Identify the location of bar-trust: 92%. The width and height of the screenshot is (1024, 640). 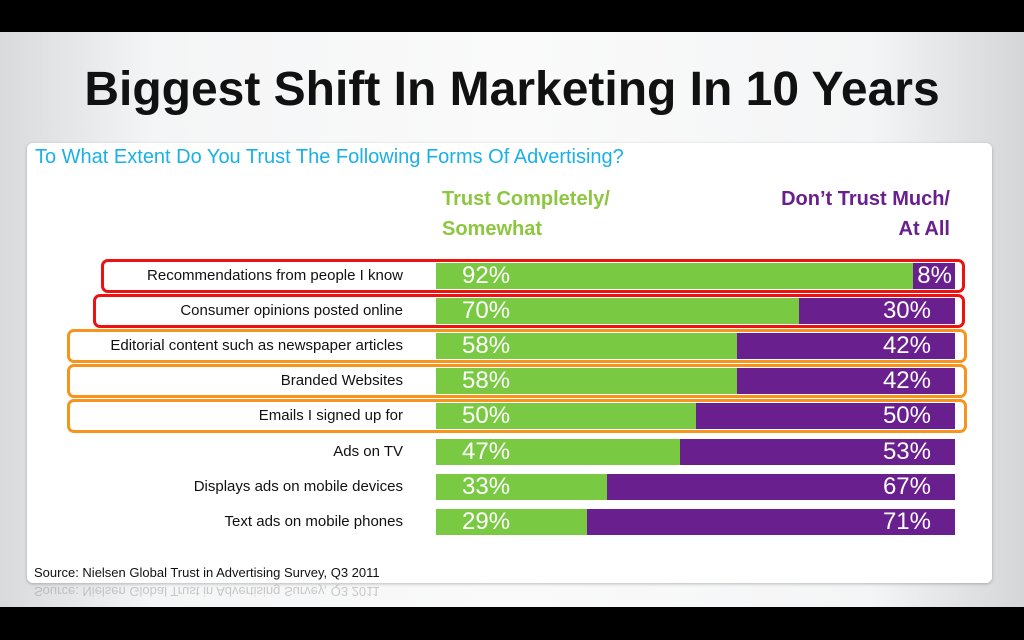
(675, 276).